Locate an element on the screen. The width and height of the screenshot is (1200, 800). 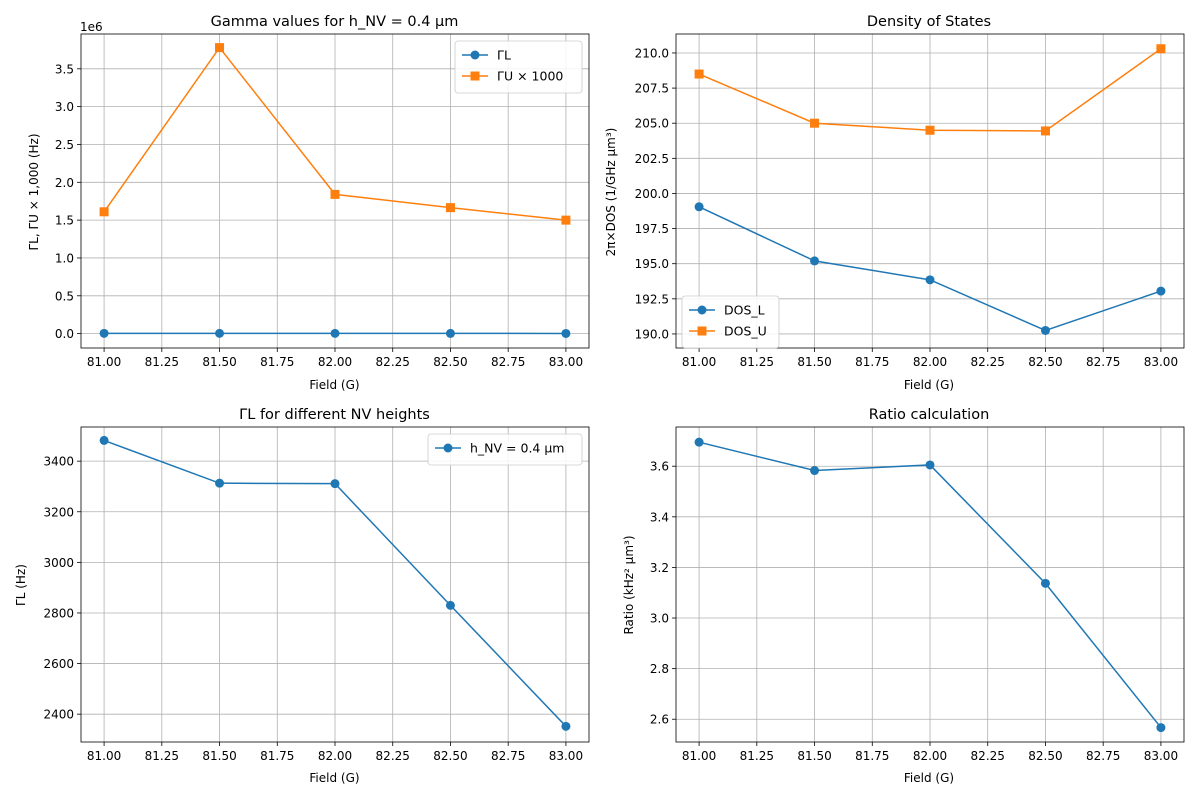
y-offset-text: 1e6 is located at coordinates (91, 27).